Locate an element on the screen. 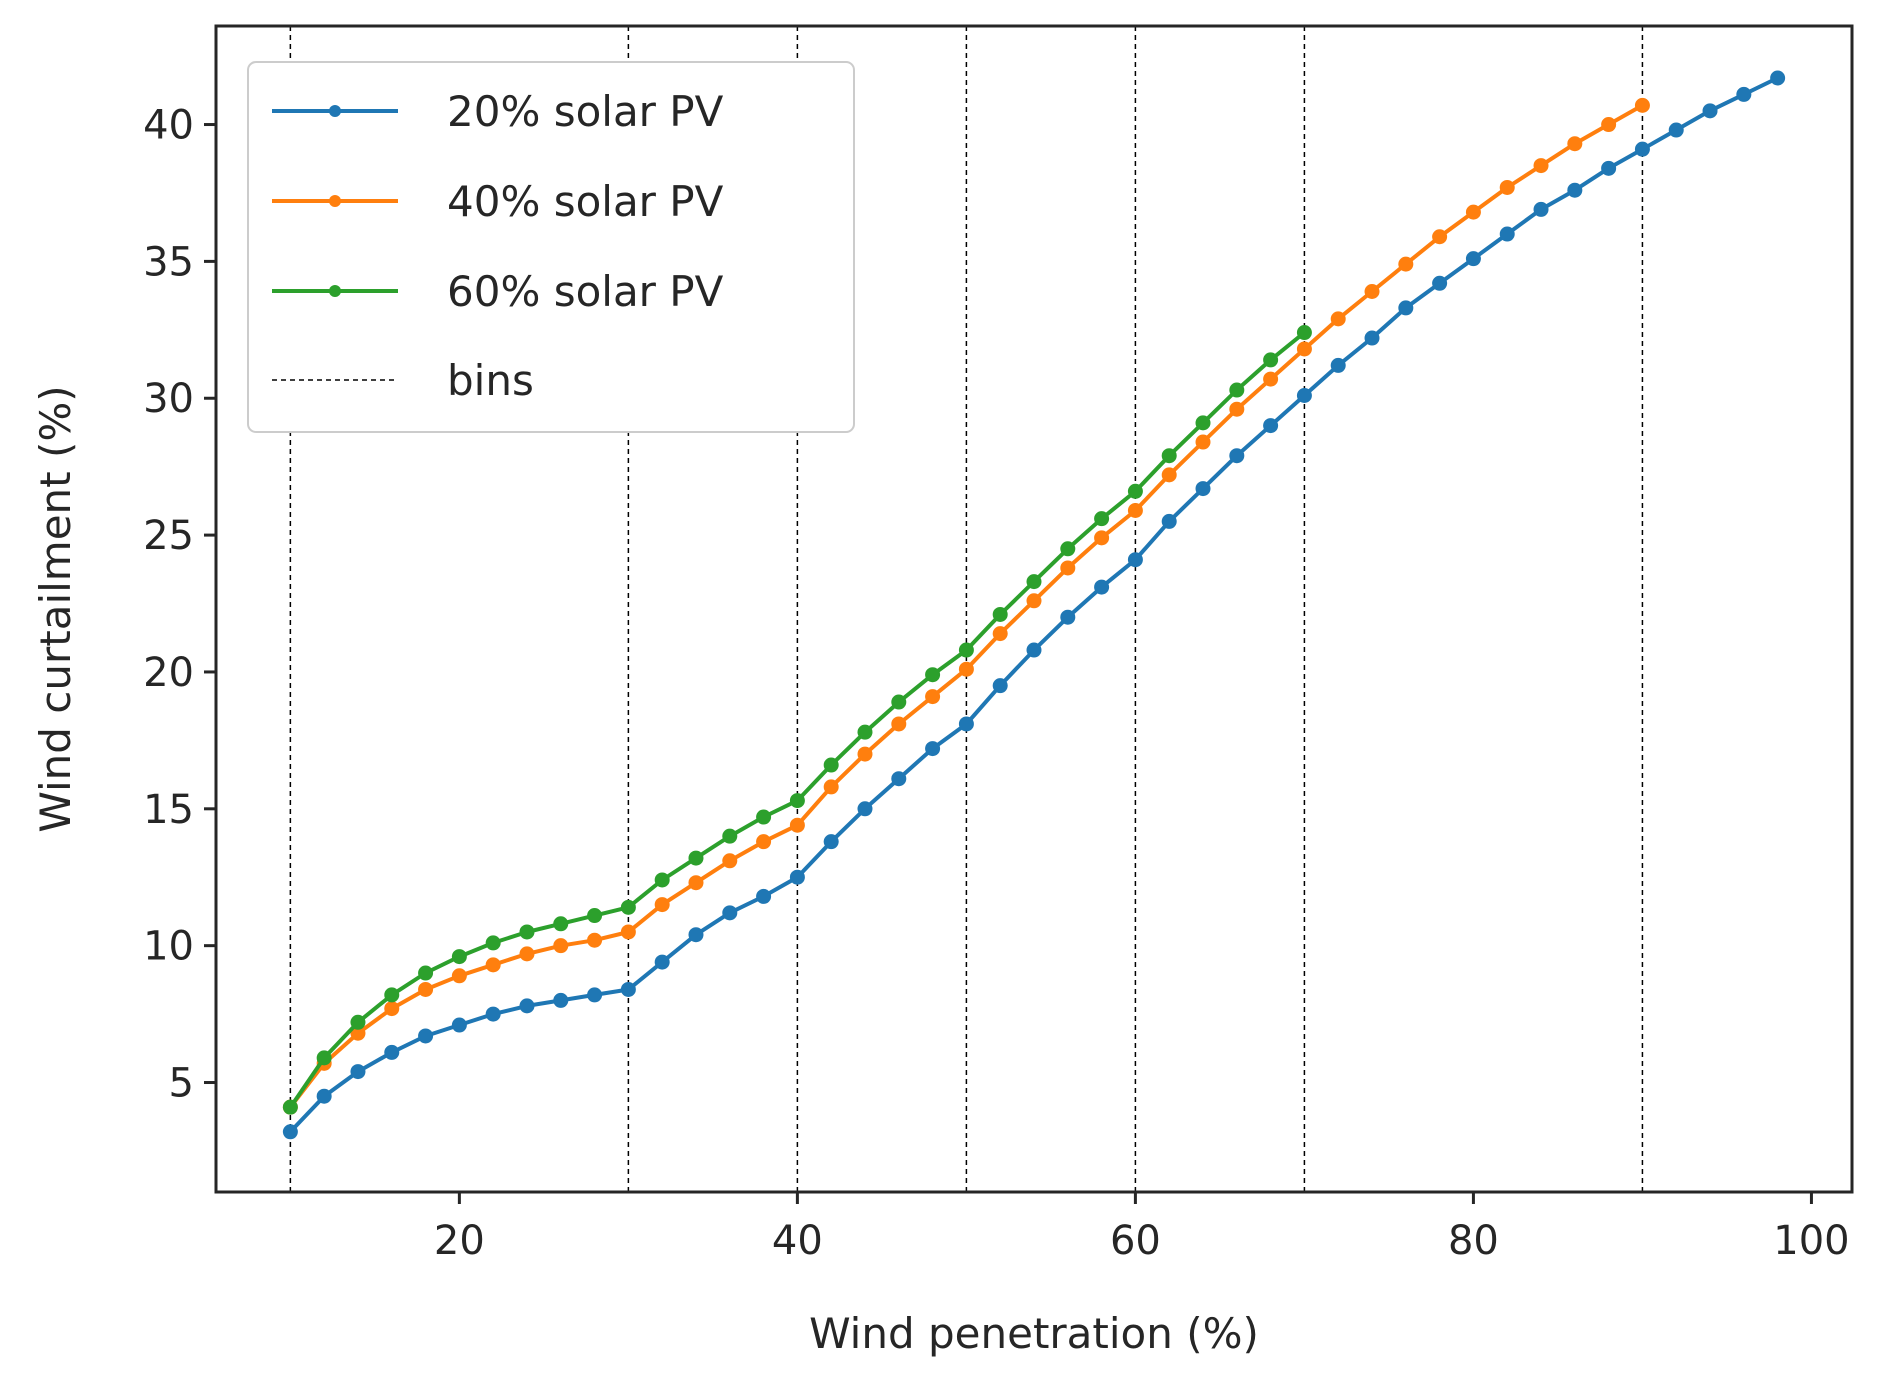 This screenshot has width=1883, height=1386. legend-label-40-solar: 40% solar PV is located at coordinates (585, 201).